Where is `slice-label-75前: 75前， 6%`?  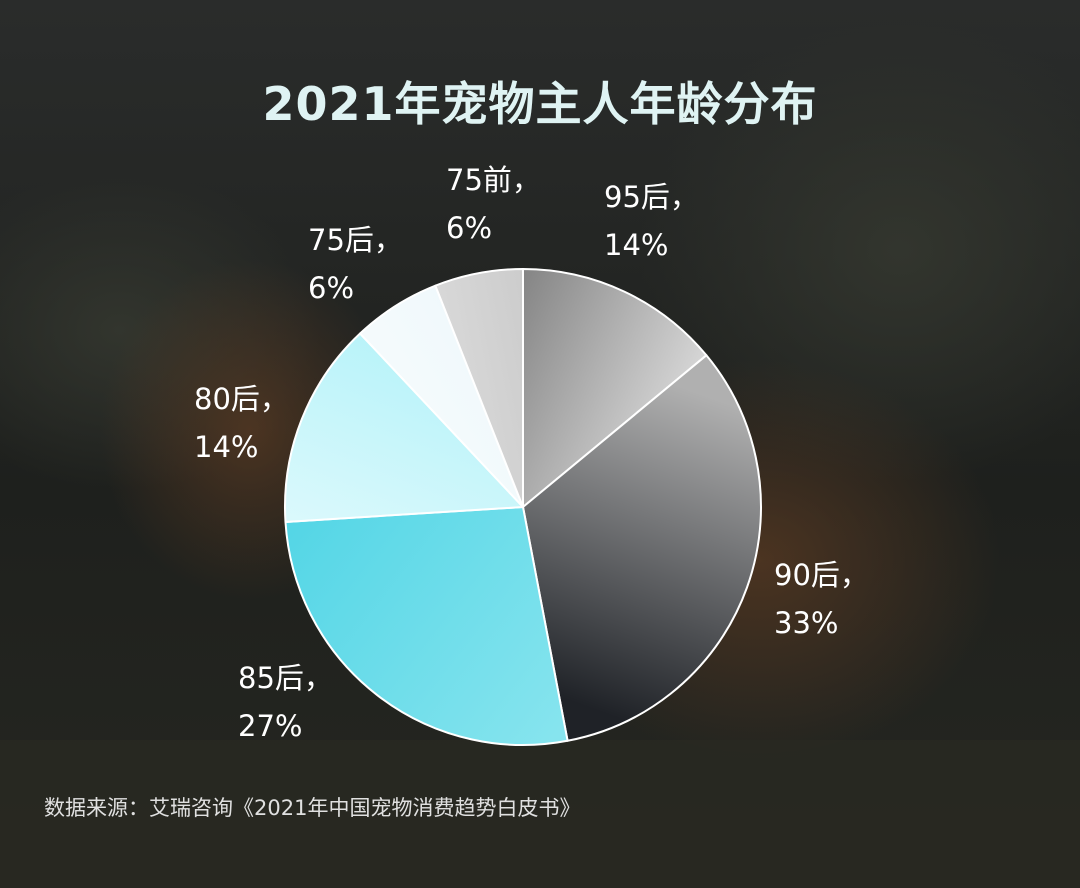 slice-label-75前: 75前， 6% is located at coordinates (493, 204).